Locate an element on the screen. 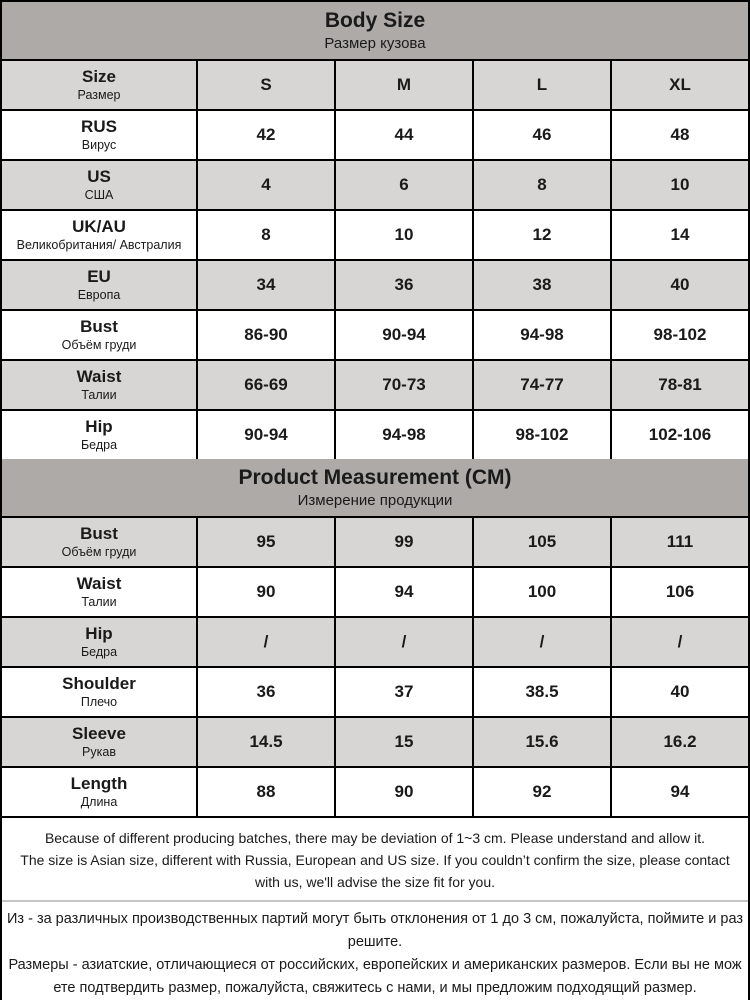 The width and height of the screenshot is (750, 1004). row-label-en: Size is located at coordinates (99, 76).